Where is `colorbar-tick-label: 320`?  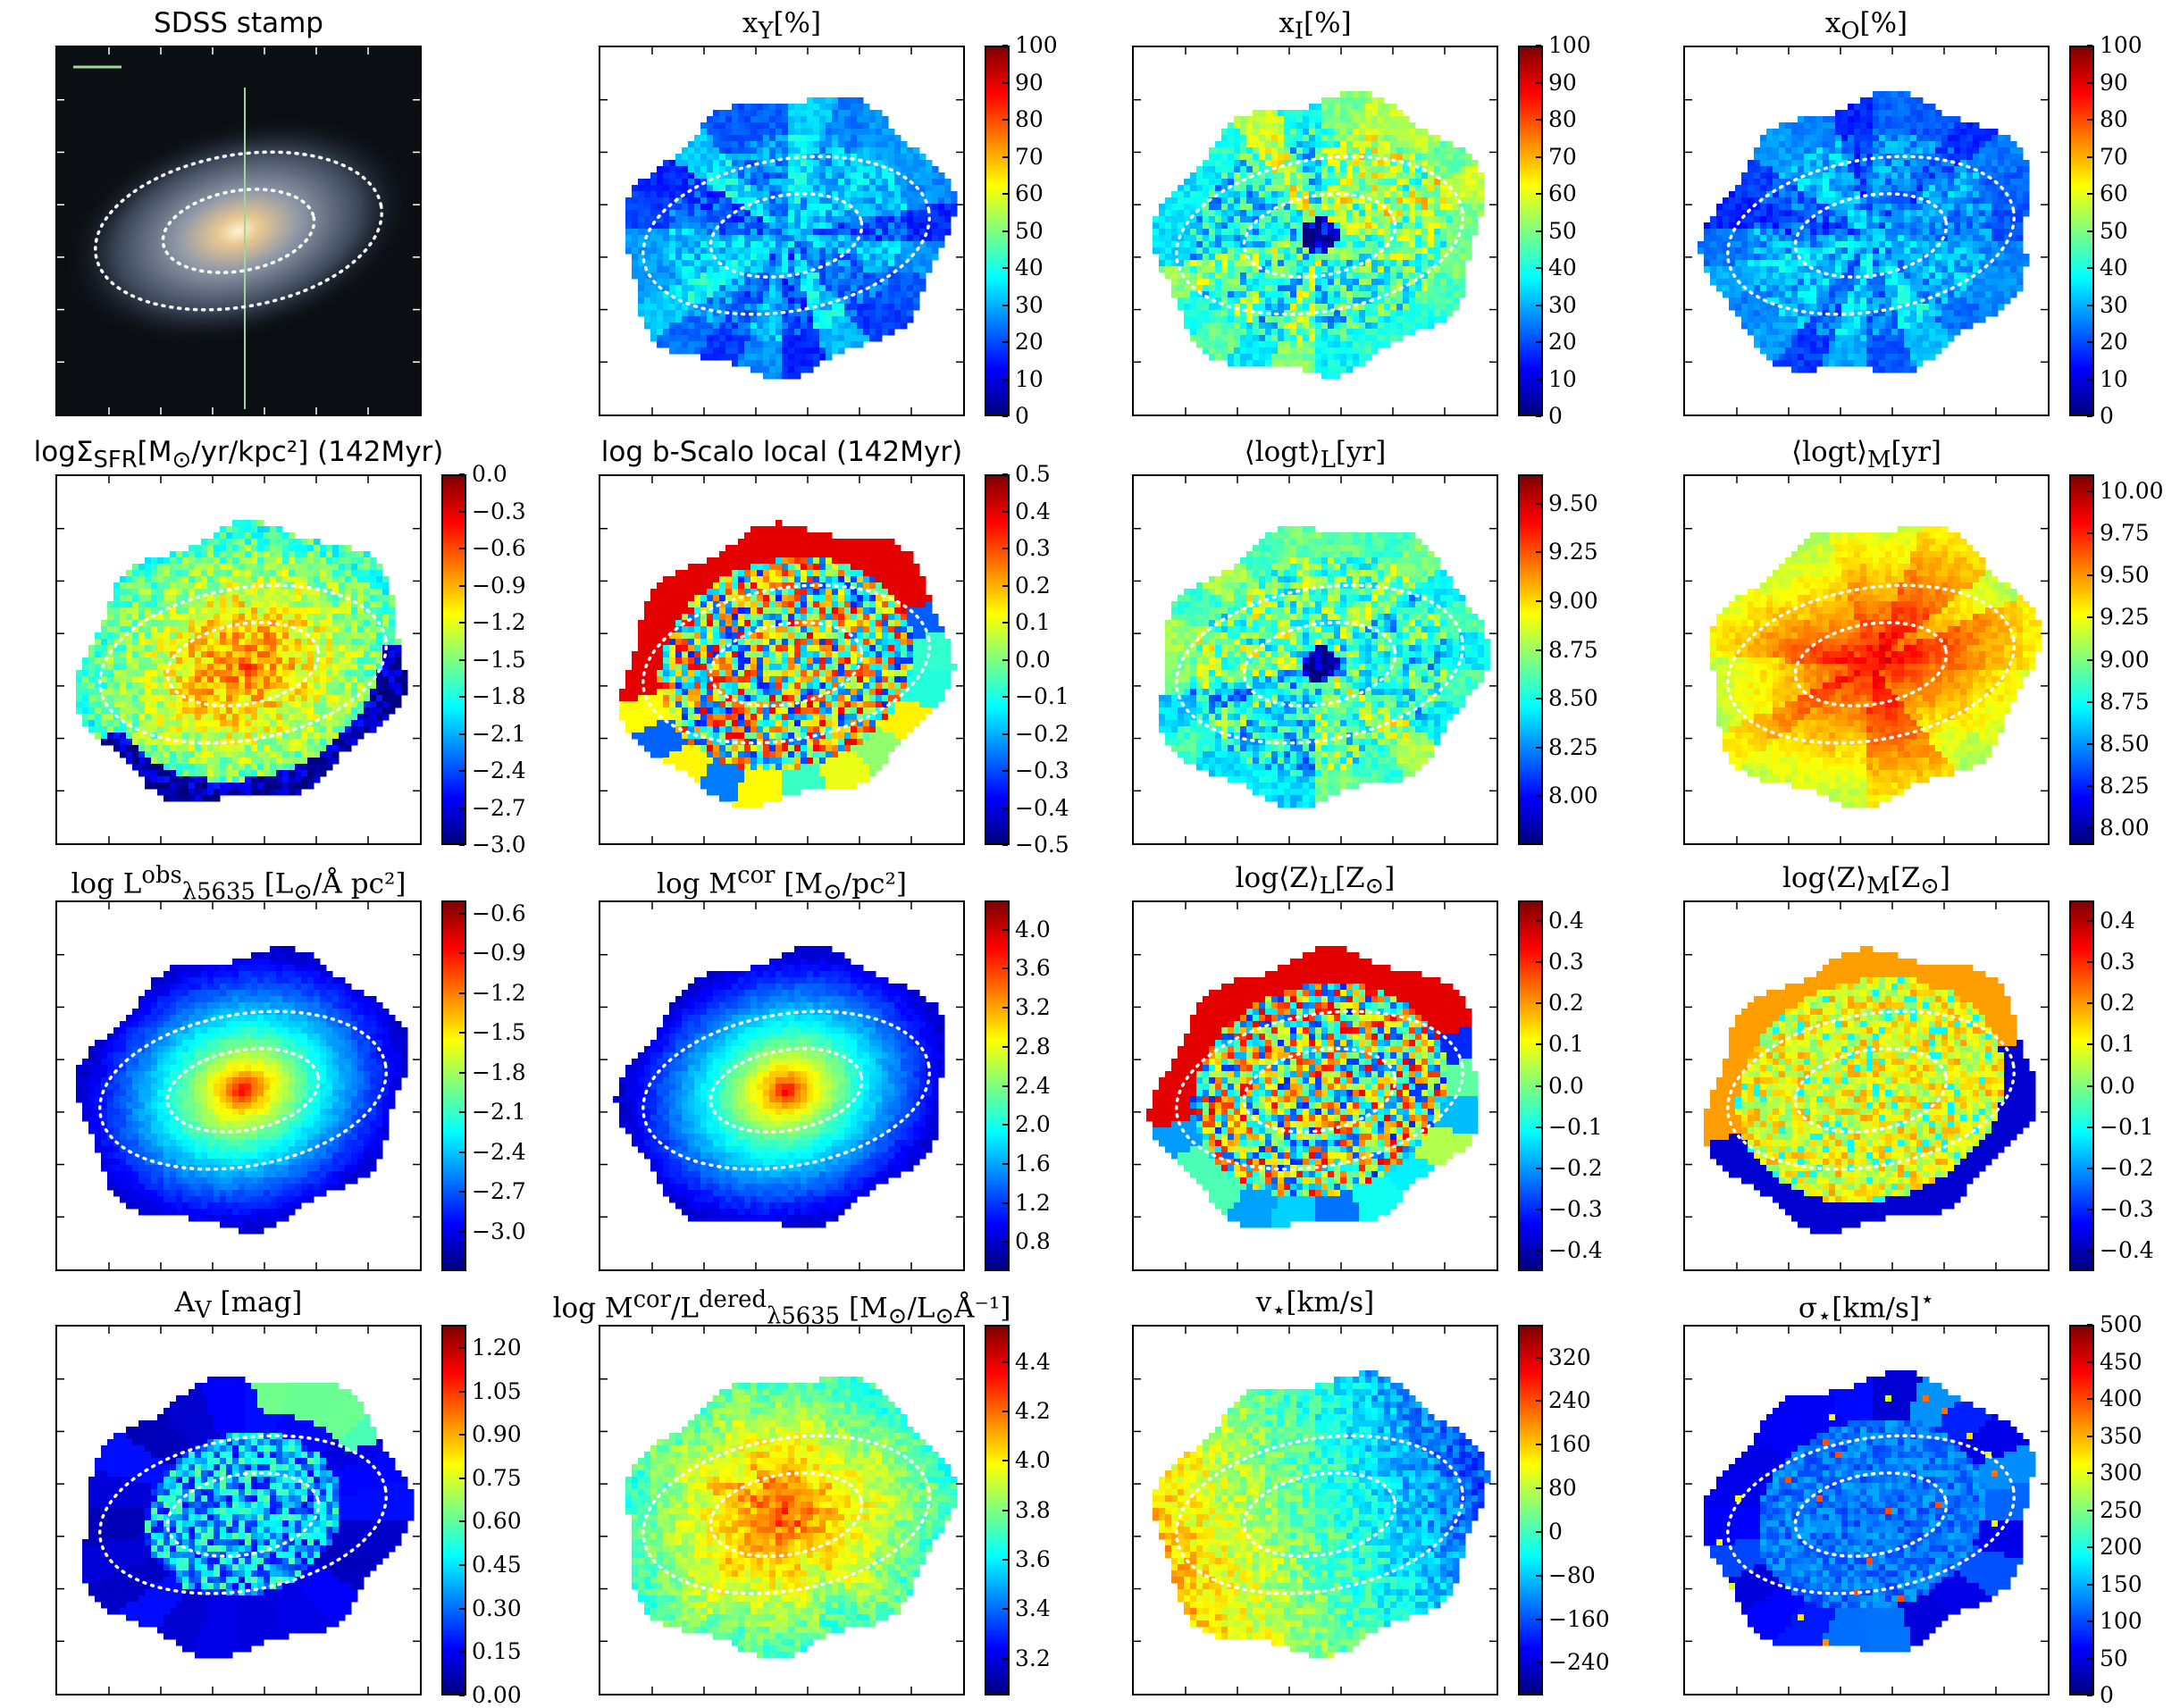 colorbar-tick-label: 320 is located at coordinates (1569, 1357).